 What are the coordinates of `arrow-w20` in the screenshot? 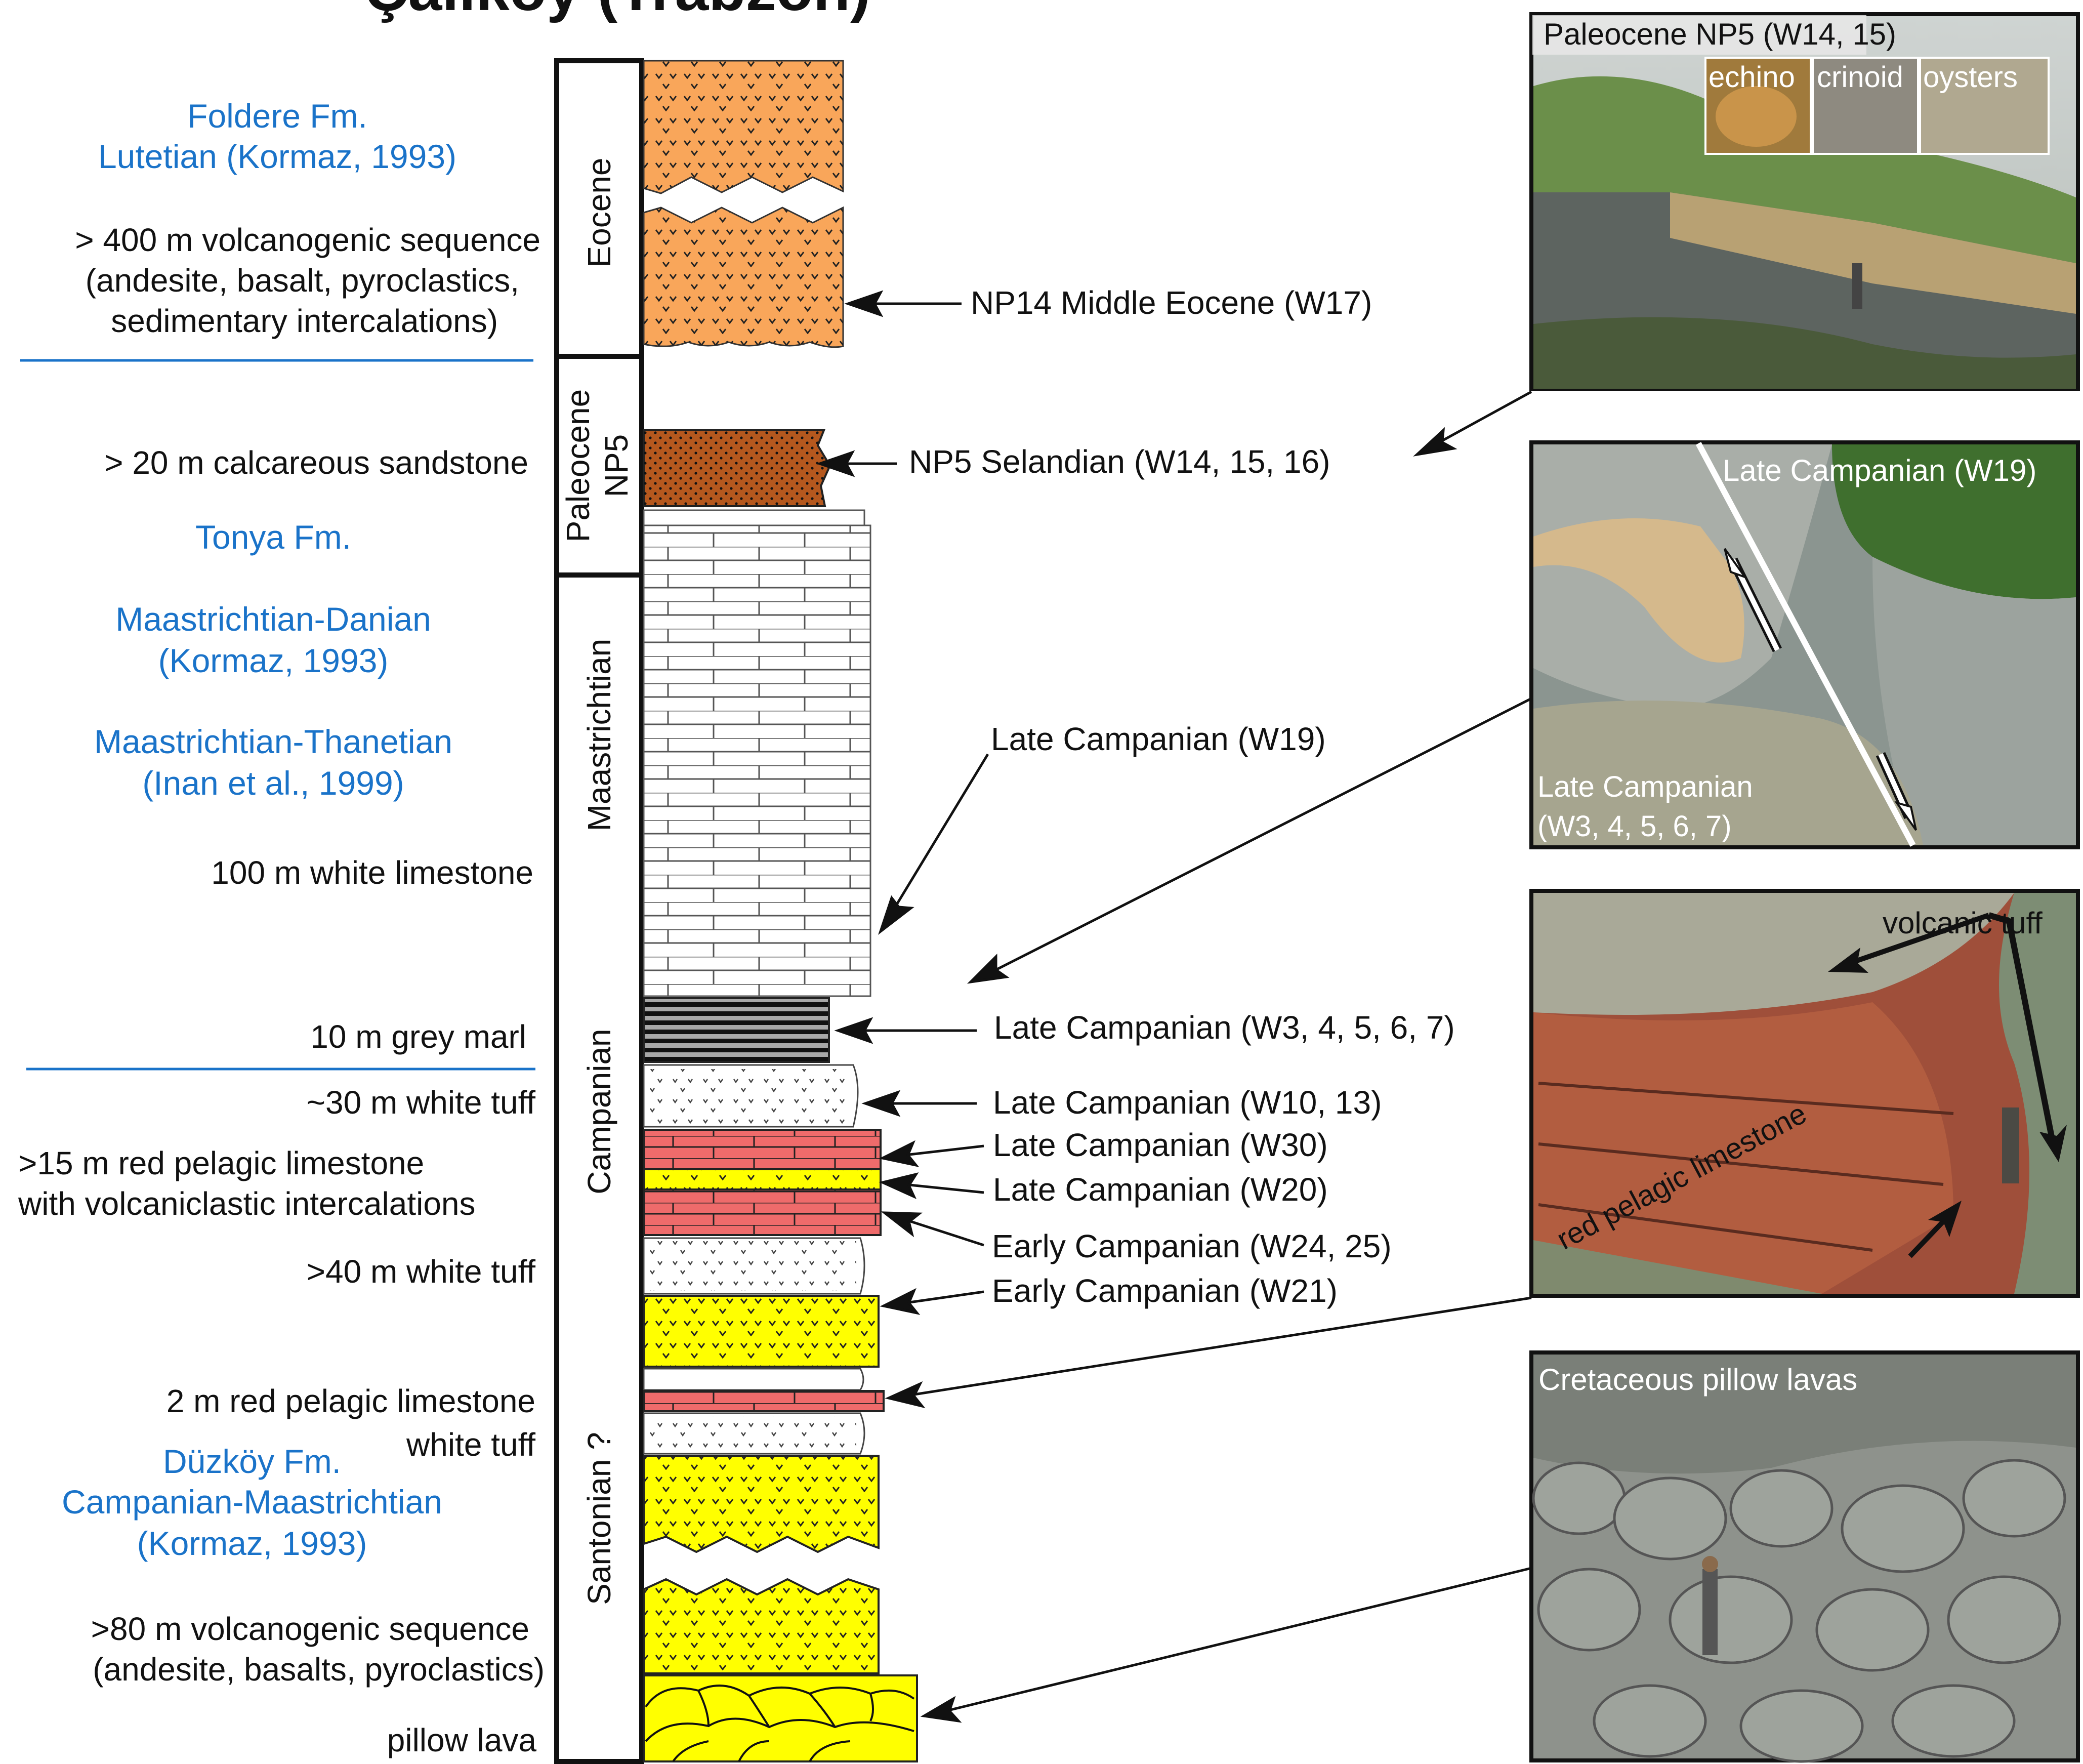 It's located at (944, 1188).